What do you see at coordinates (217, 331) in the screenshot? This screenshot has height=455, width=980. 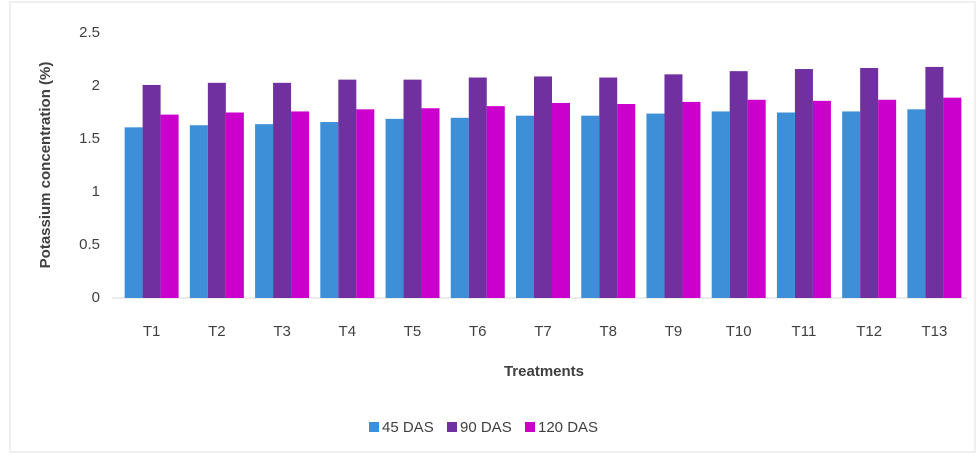 I see `x-tick-label: T2` at bounding box center [217, 331].